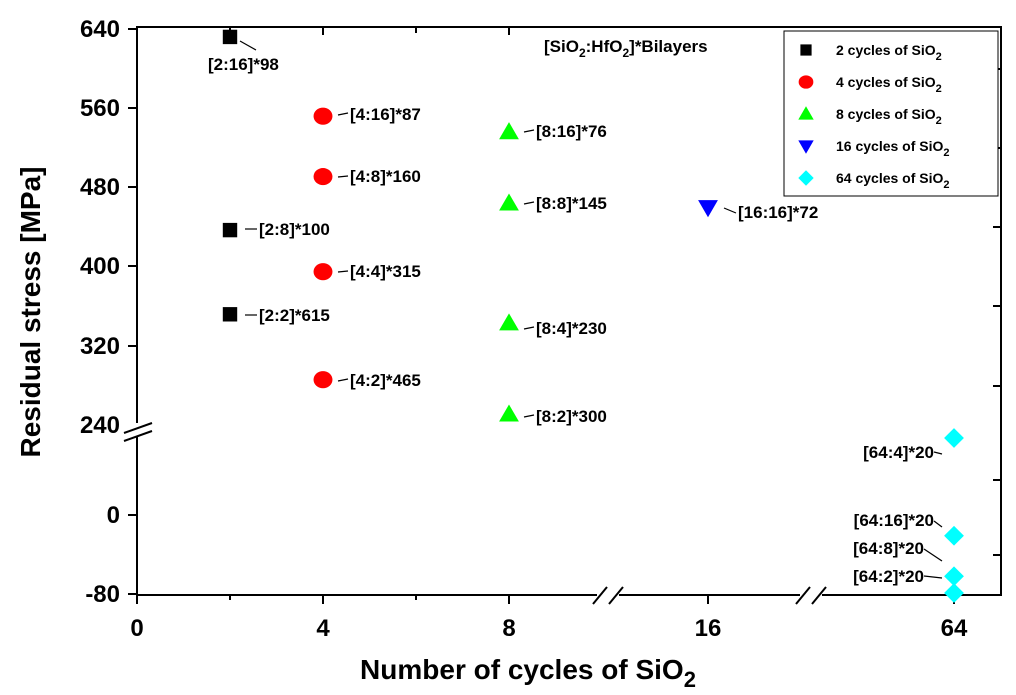 This screenshot has height=695, width=1016. Describe the element at coordinates (954, 628) in the screenshot. I see `x-tick-label: 64` at that location.